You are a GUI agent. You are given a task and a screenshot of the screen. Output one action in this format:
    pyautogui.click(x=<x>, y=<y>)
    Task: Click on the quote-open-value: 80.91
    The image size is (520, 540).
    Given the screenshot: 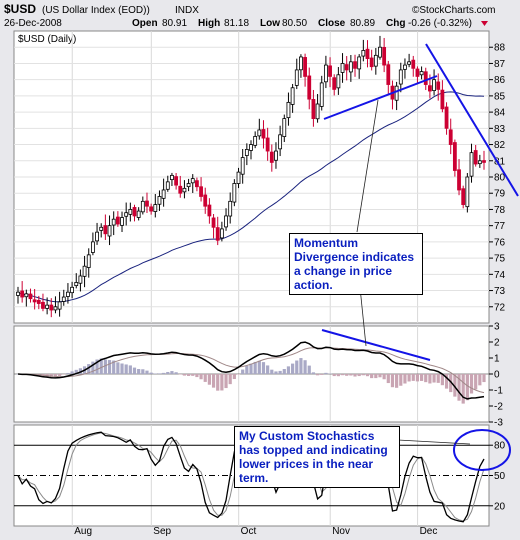 What is the action you would take?
    pyautogui.click(x=174, y=23)
    